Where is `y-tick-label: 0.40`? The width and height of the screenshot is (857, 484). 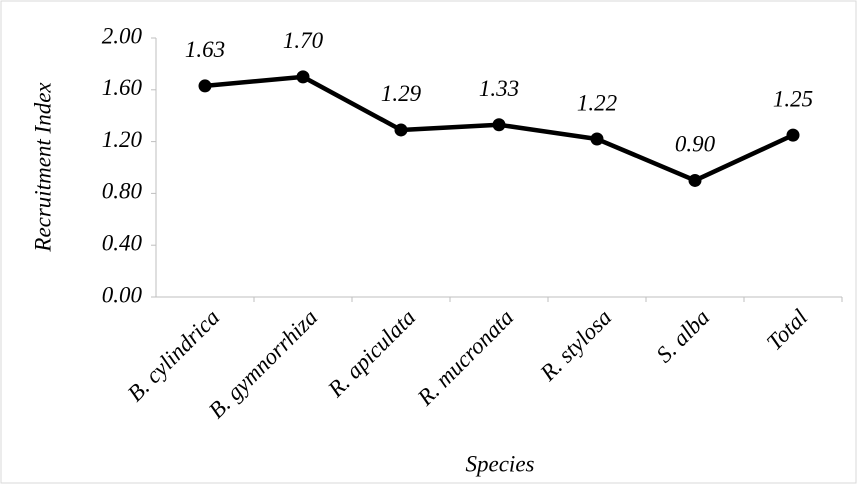
y-tick-label: 0.40 is located at coordinates (122, 242).